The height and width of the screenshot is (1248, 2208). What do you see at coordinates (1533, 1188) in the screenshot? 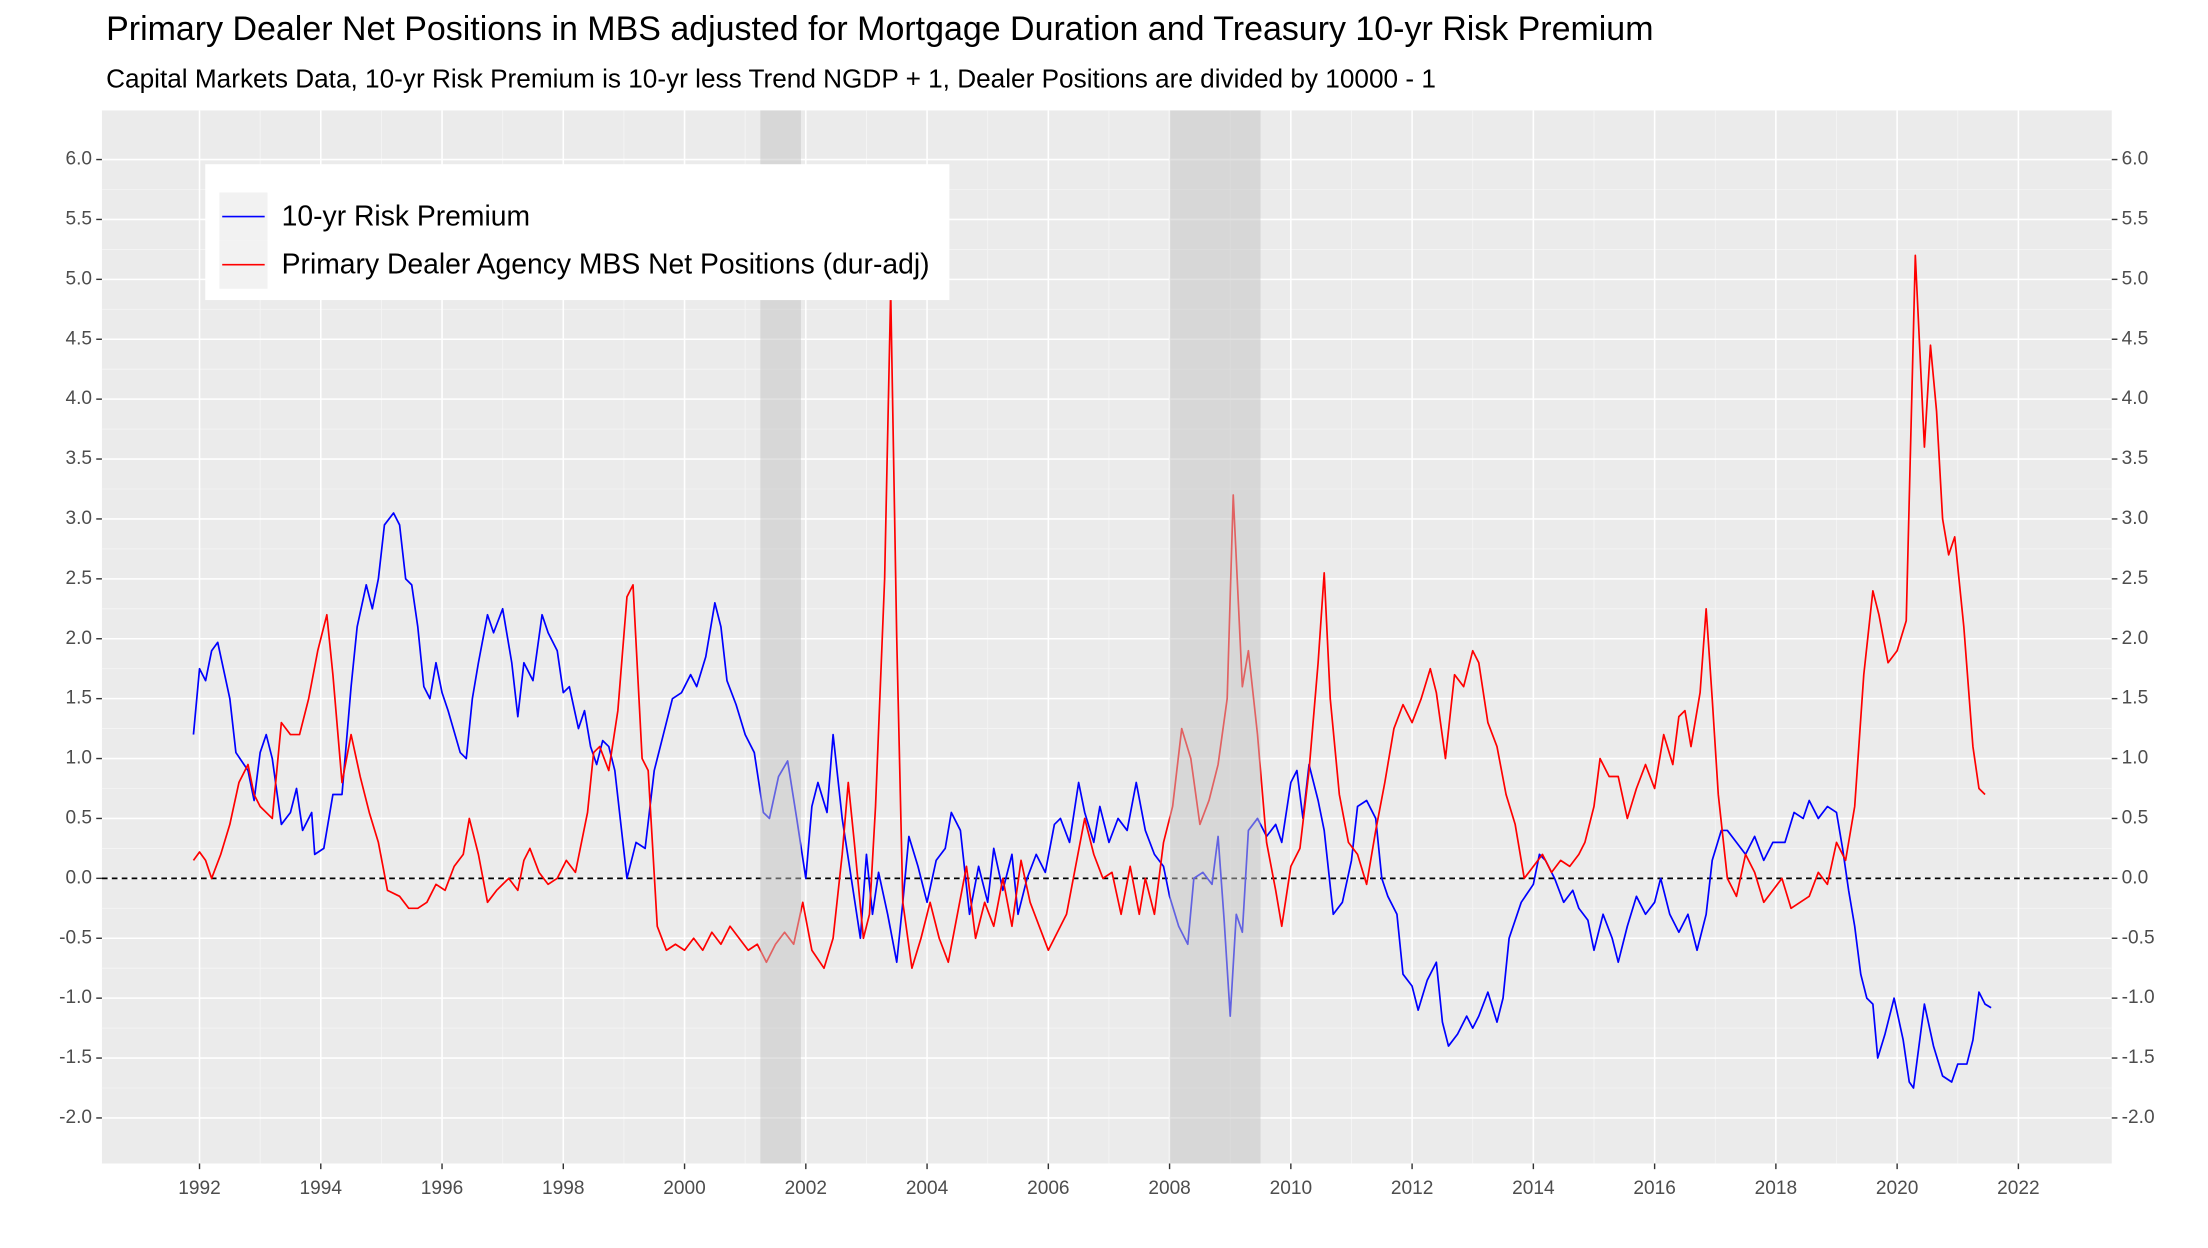
I see `x-tick-label: 2014` at bounding box center [1533, 1188].